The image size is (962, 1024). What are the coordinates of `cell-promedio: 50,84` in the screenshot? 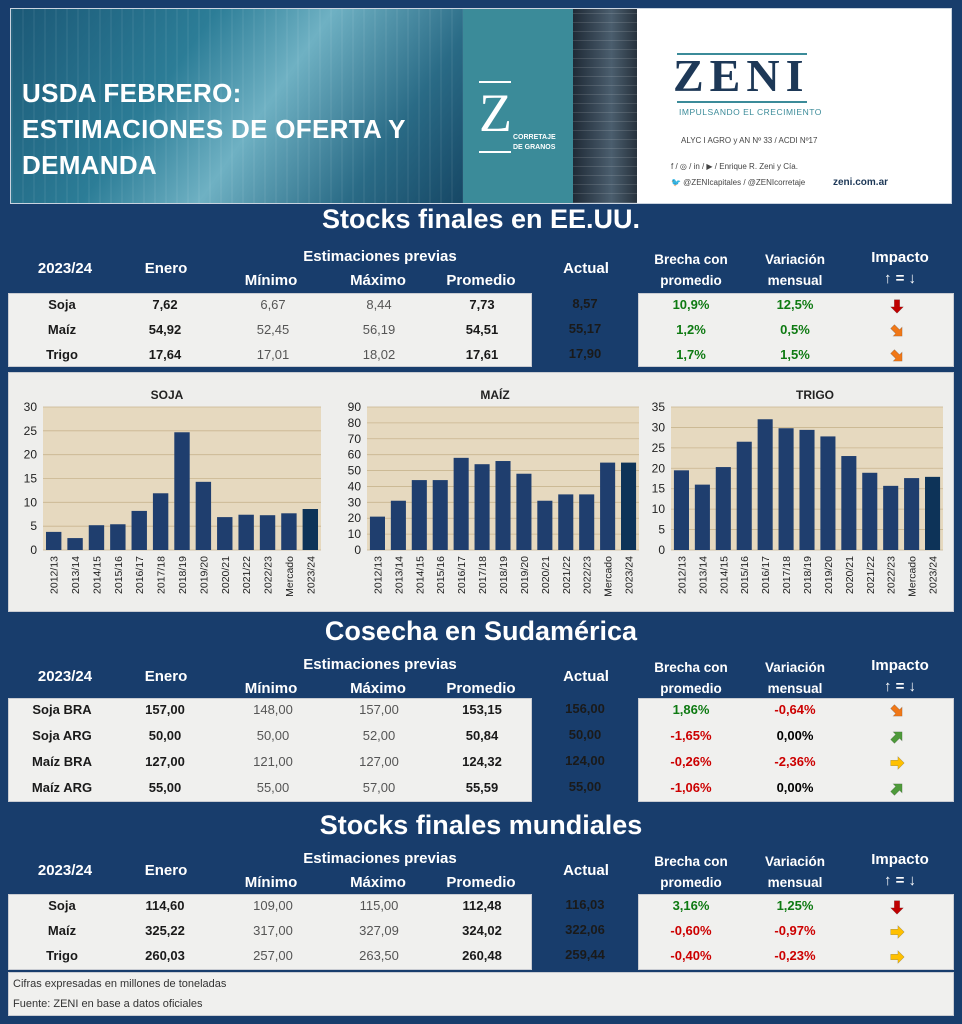 It's located at (482, 735).